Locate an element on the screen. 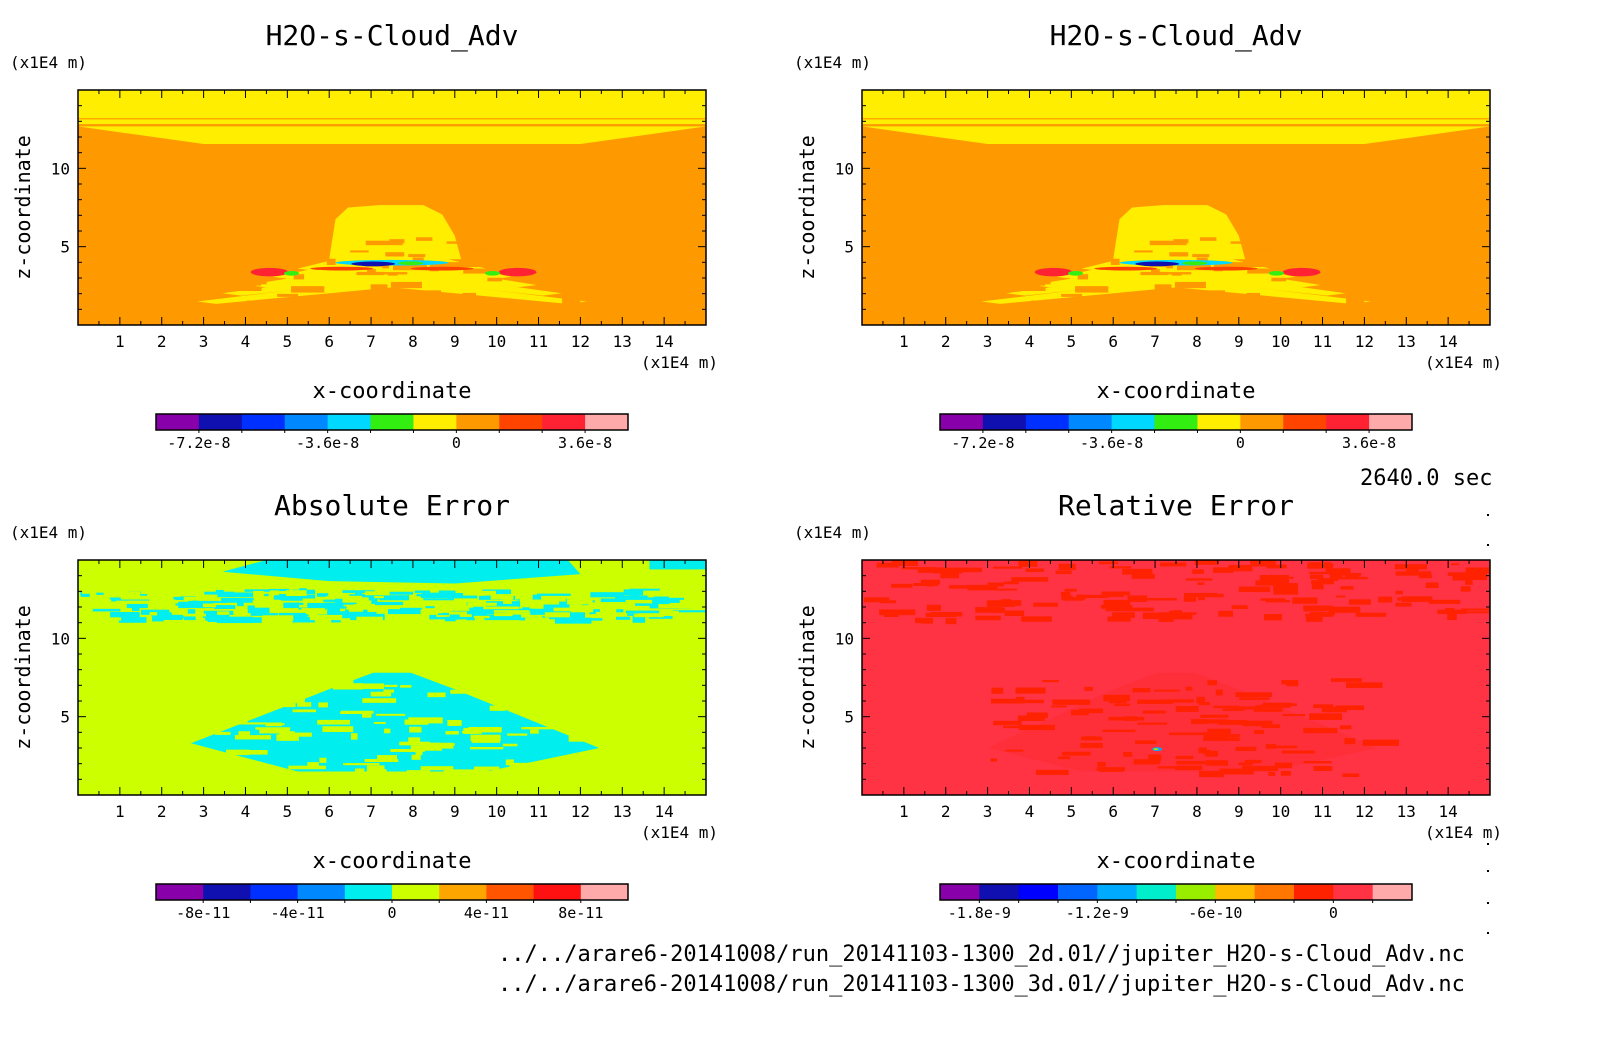 The width and height of the screenshot is (1604, 1054). colorbar-tick-label: -1.2e-9 is located at coordinates (1097, 913).